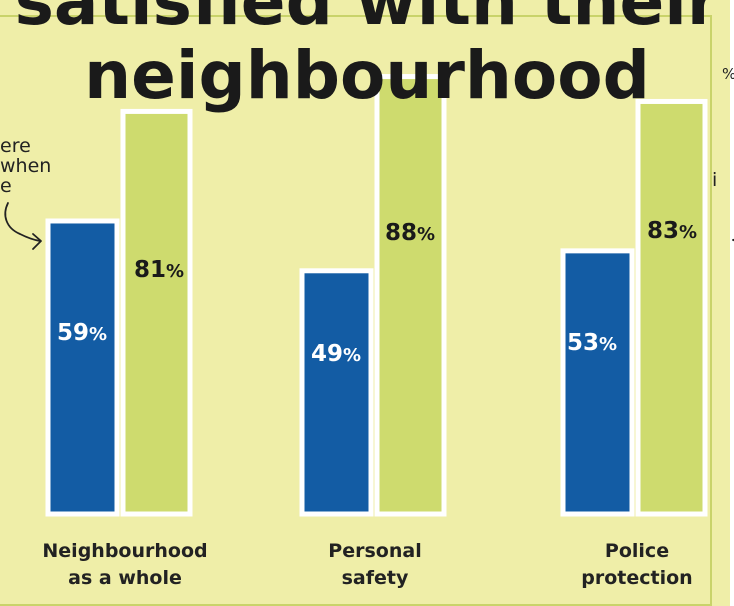 This screenshot has height=606, width=734. Describe the element at coordinates (715, 180) in the screenshot. I see `annotation-note-right-mid: i` at that location.